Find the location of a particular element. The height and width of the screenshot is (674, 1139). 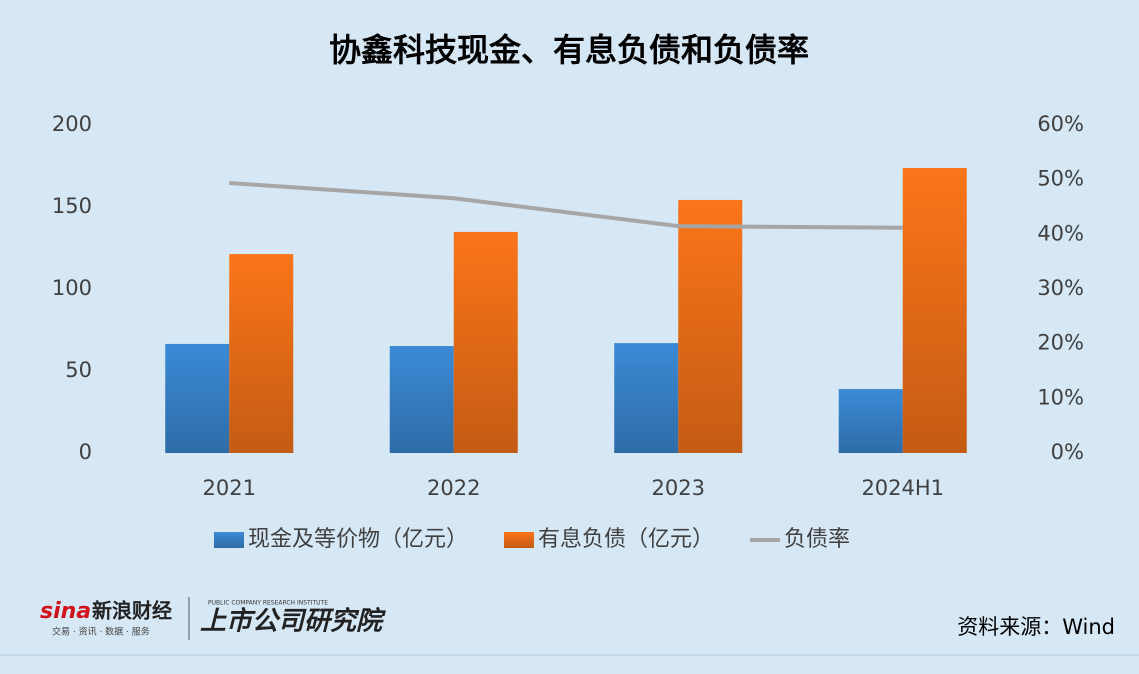

y2-tick-label: 30% is located at coordinates (1060, 288).